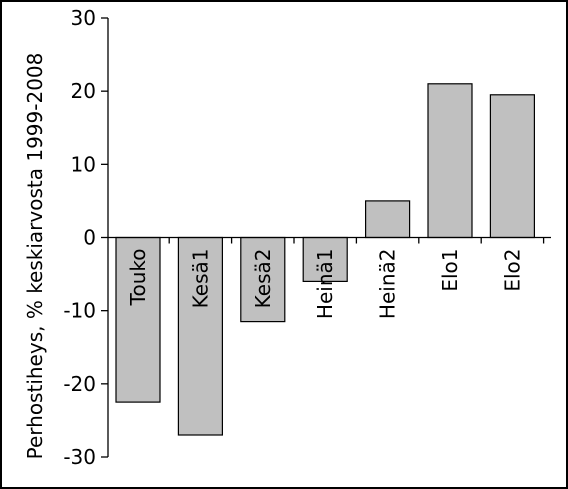 The image size is (568, 489). Describe the element at coordinates (200, 279) in the screenshot. I see `category-label: Kesä1` at that location.